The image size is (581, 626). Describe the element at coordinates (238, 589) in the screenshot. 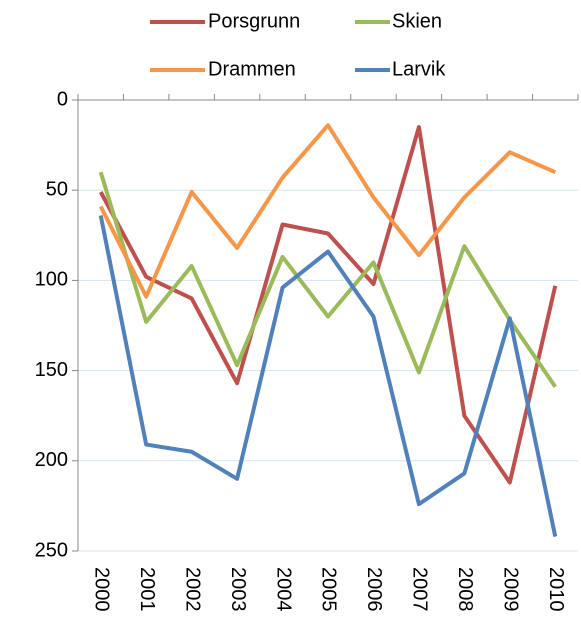

I see `x-tick-label: 2003` at that location.